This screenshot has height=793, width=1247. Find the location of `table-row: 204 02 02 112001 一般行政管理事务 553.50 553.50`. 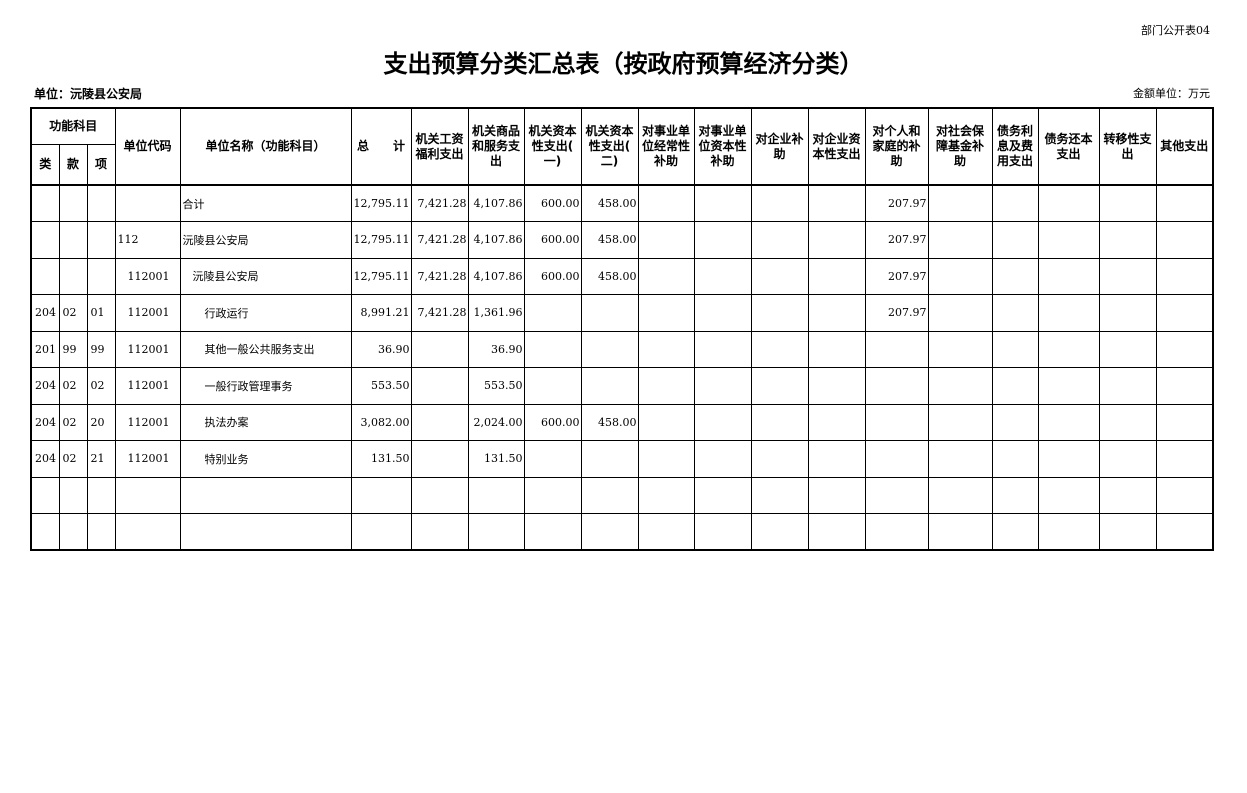

table-row: 204 02 02 112001 一般行政管理事务 553.50 553.50 is located at coordinates (622, 386).